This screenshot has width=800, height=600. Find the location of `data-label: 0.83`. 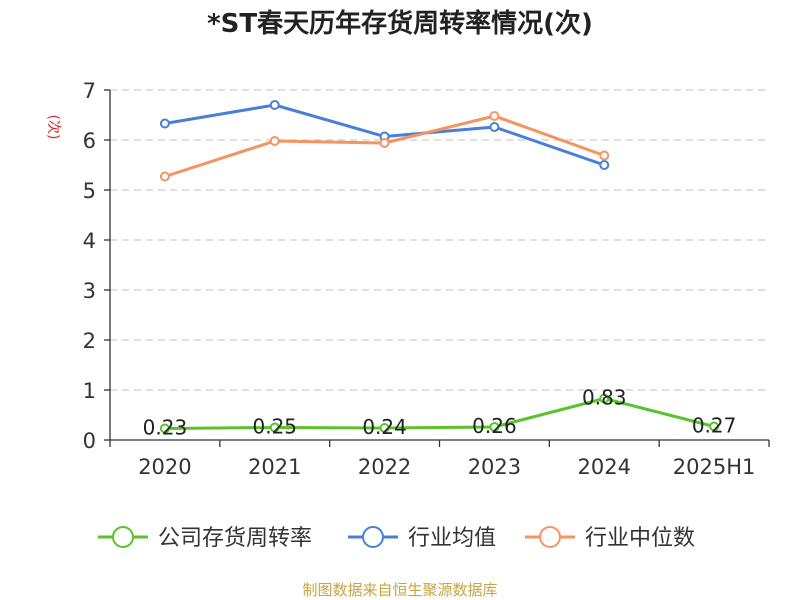

data-label: 0.83 is located at coordinates (604, 398).